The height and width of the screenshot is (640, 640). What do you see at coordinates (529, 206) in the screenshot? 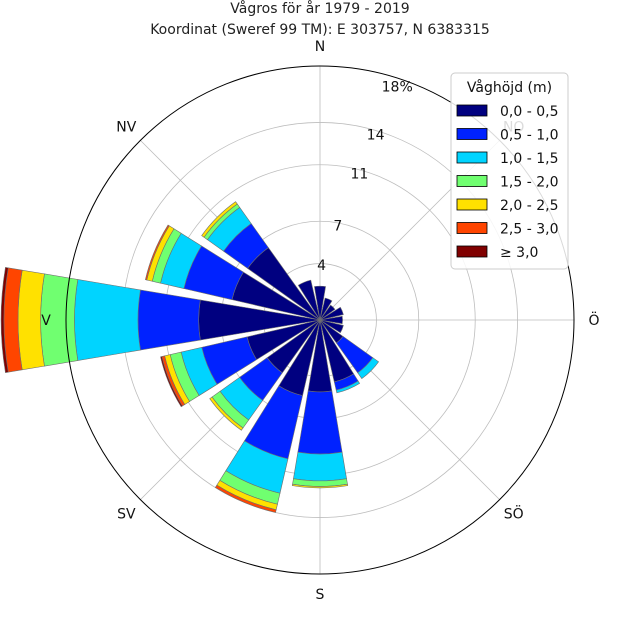
I see `legend-entry: 2,0 - 2,5` at bounding box center [529, 206].